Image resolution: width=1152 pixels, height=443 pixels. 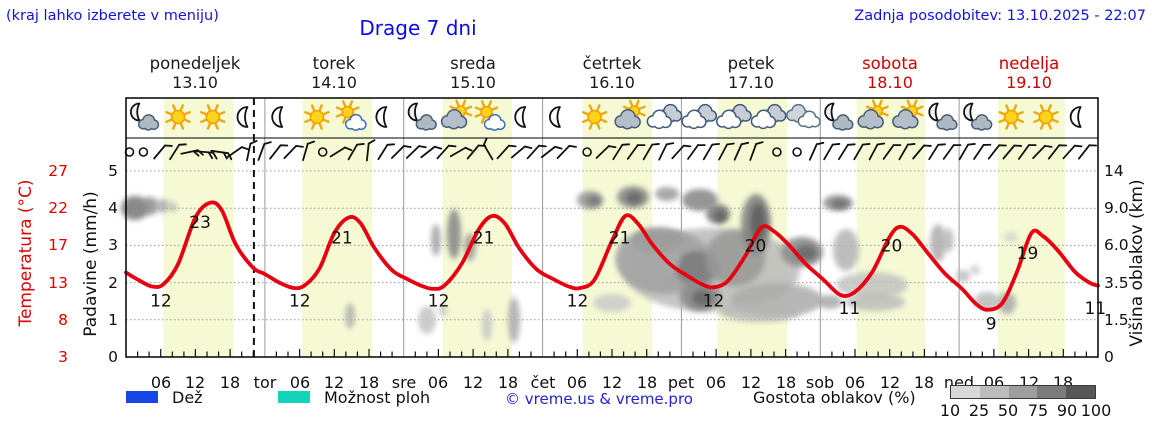 I want to click on rain-legend-label: Dež, so click(x=187, y=397).